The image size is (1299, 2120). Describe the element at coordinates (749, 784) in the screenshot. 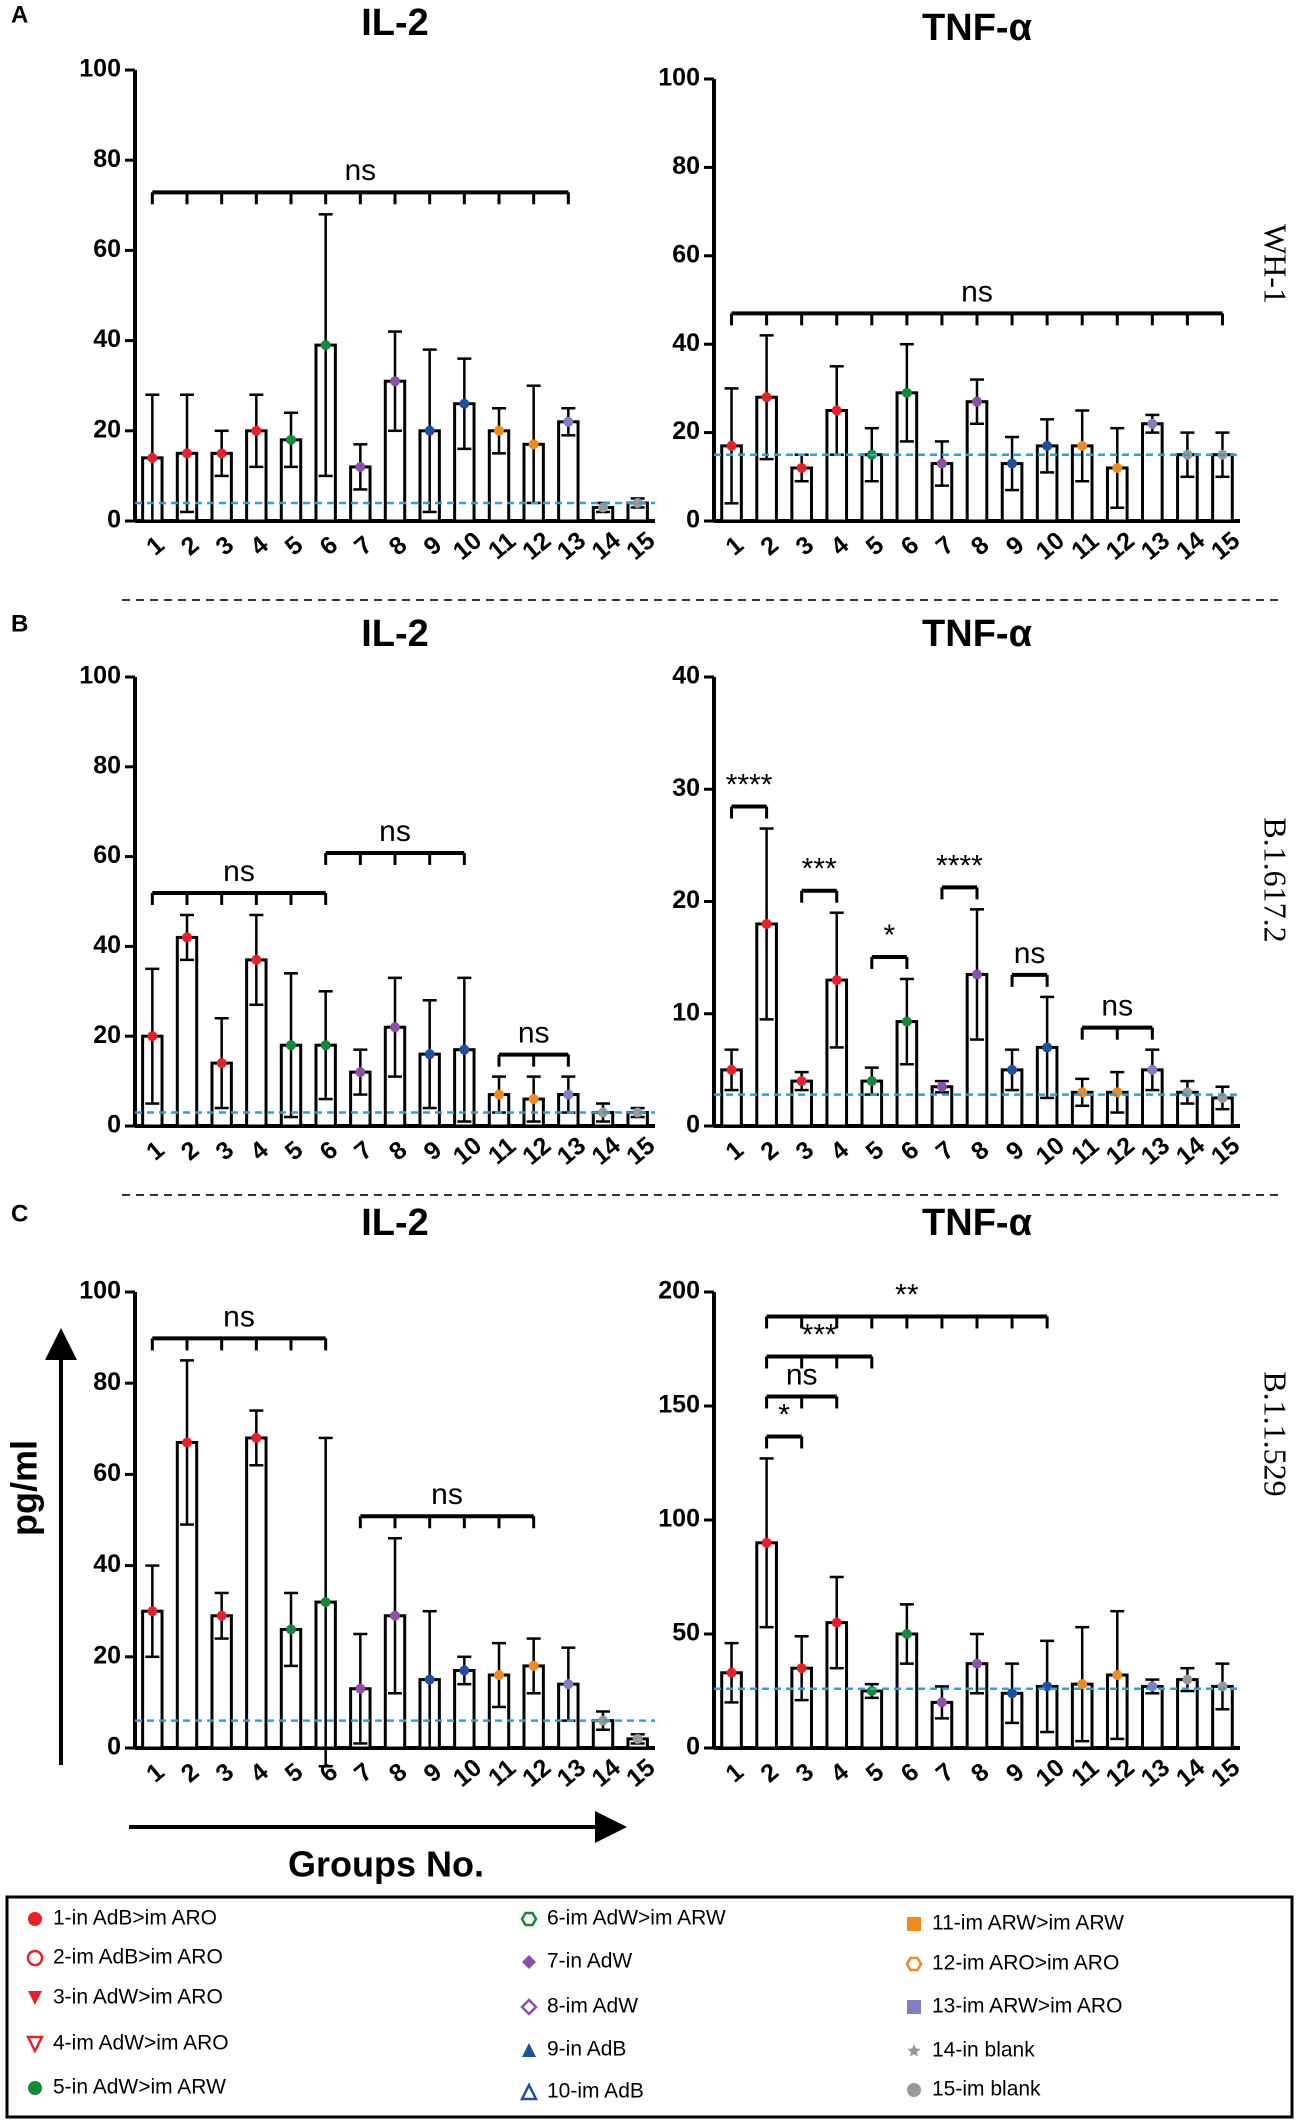

I see `significance-label: ****` at that location.